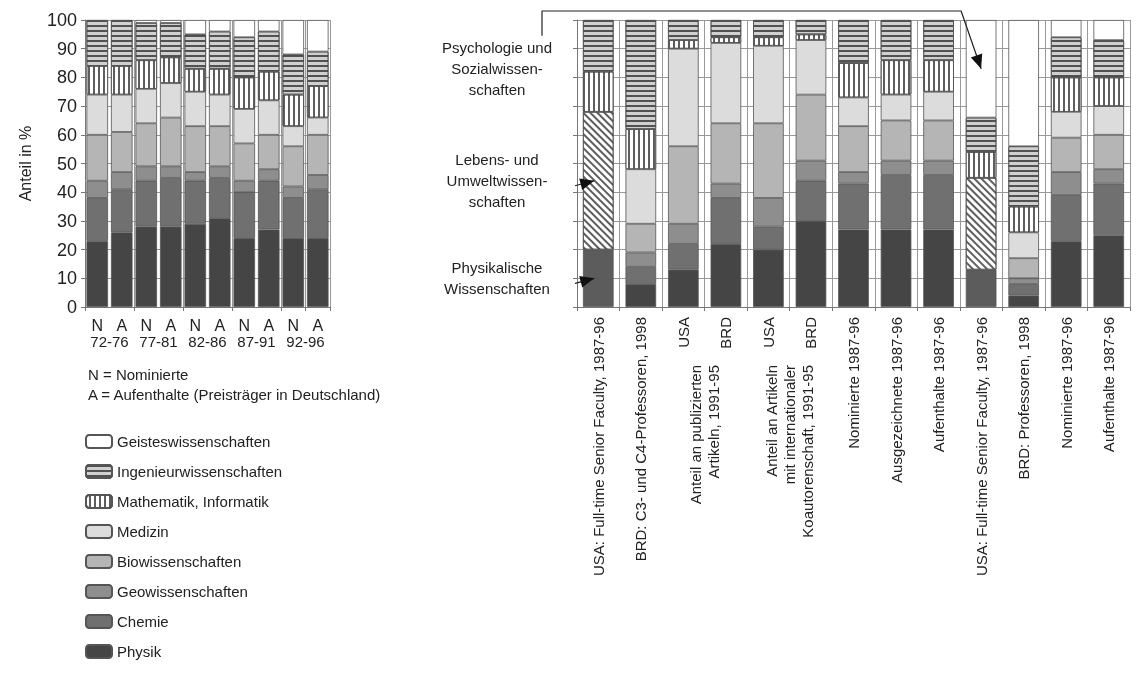 This screenshot has height=674, width=1139. Describe the element at coordinates (256, 341) in the screenshot. I see `text: 87-91` at that location.